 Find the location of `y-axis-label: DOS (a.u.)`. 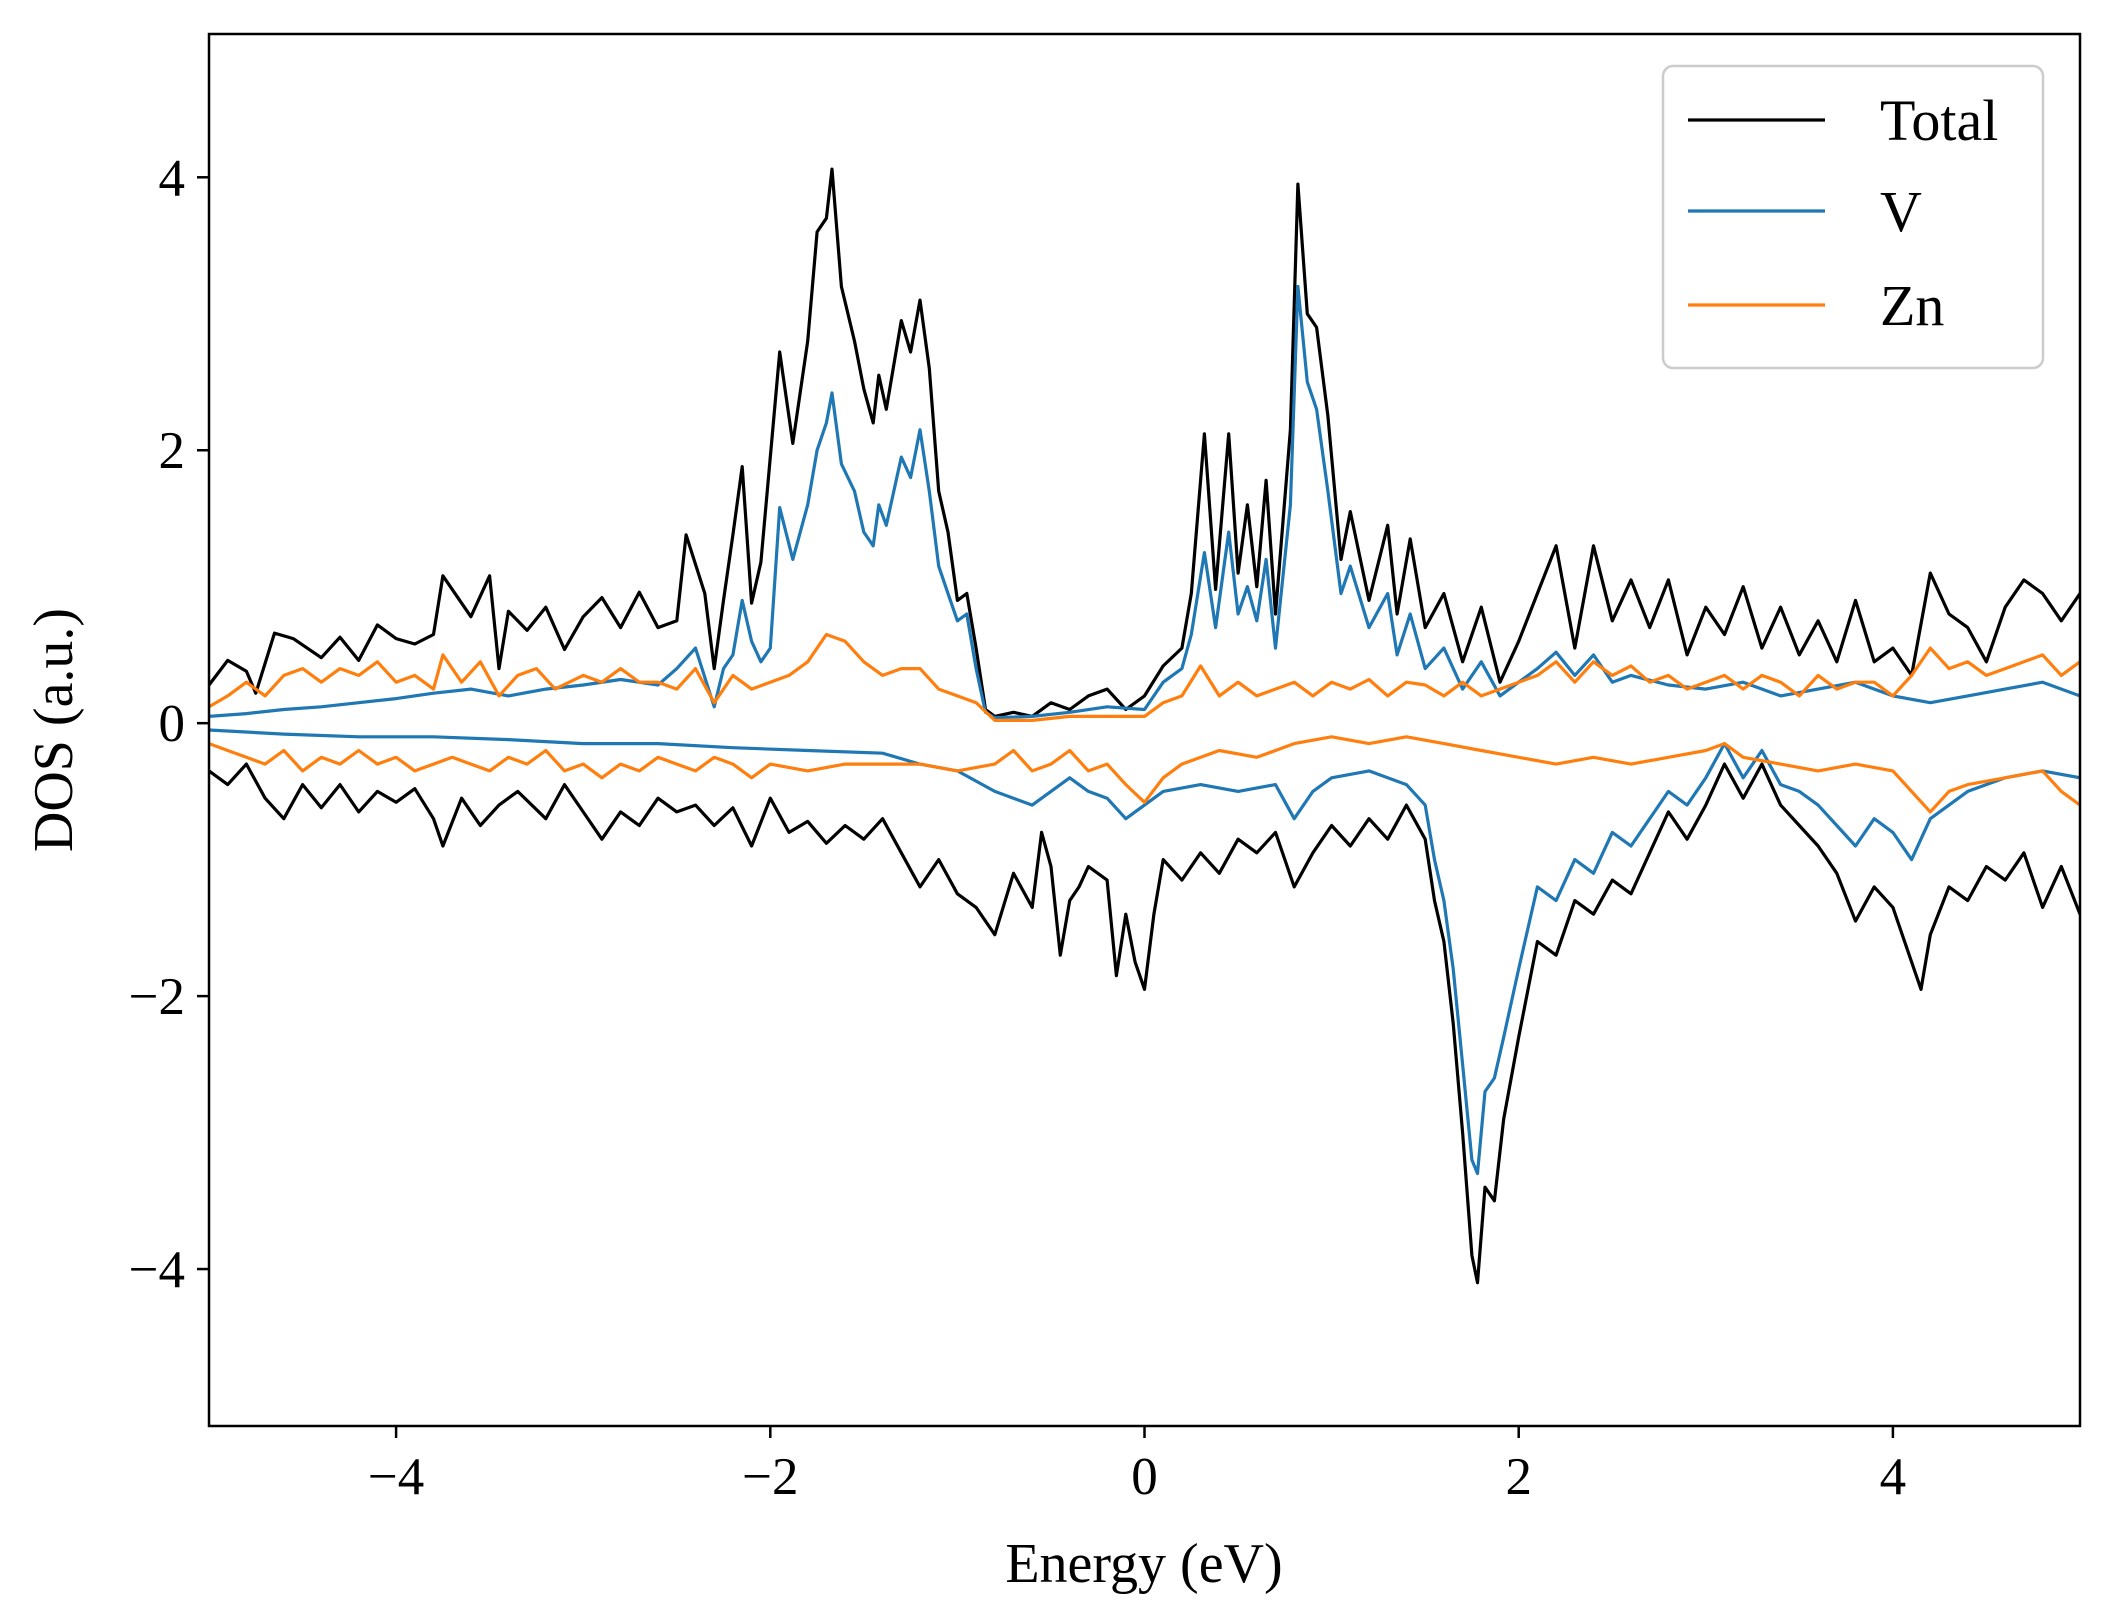

y-axis-label: DOS (a.u.) is located at coordinates (54, 730).